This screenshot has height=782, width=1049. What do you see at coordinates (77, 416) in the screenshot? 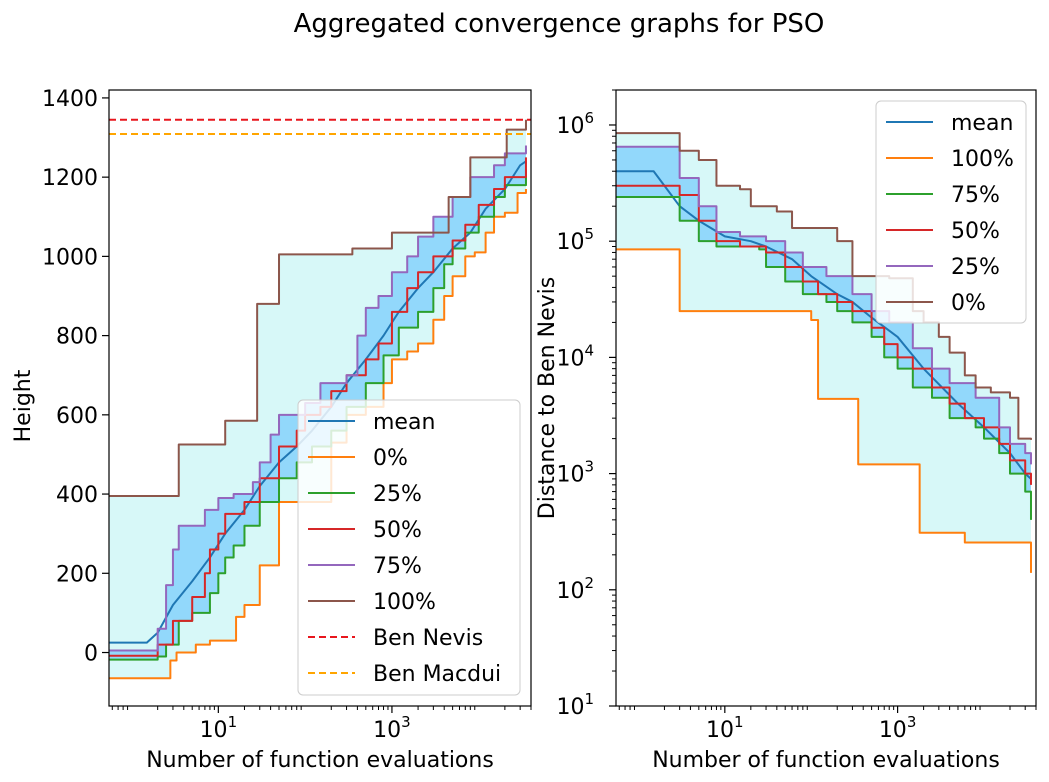
I see `y-tick-label: 600` at bounding box center [77, 416].